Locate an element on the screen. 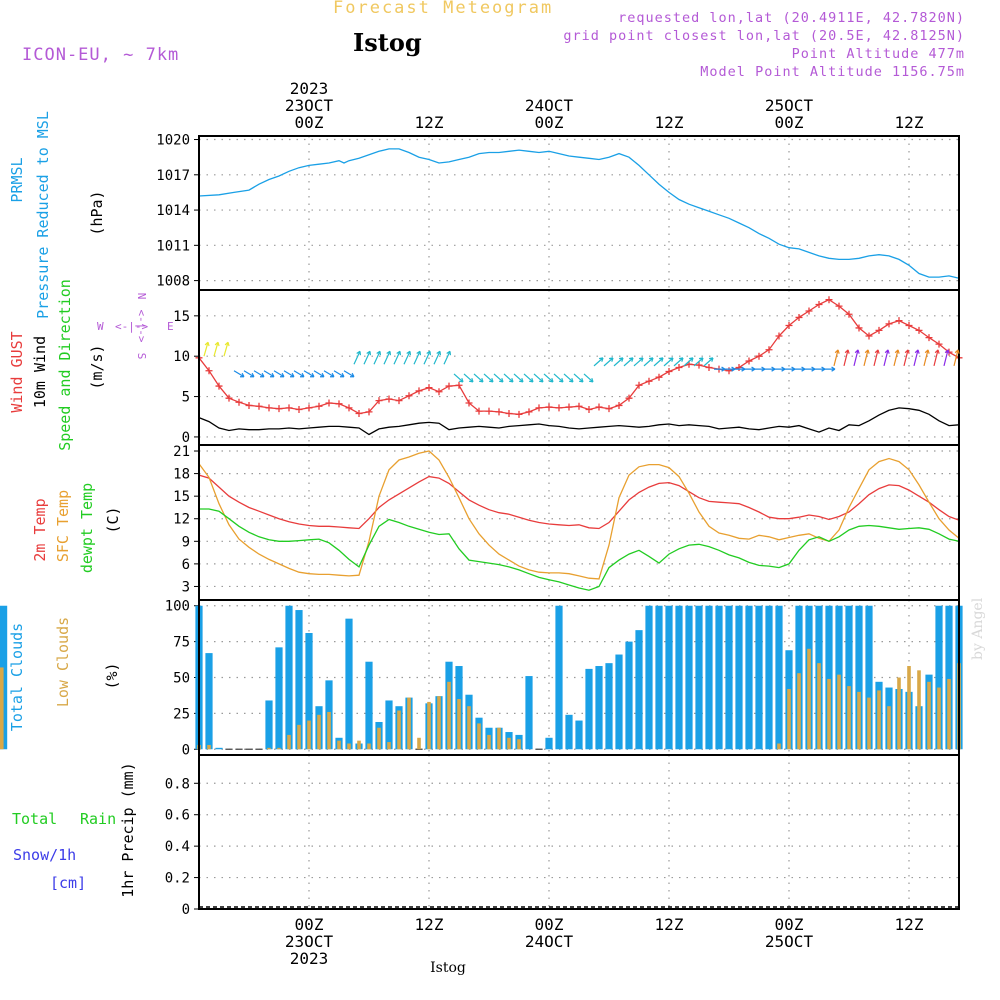 This screenshot has width=1000, height=1000. pressure-ytick-label: 1017 is located at coordinates (173, 176).